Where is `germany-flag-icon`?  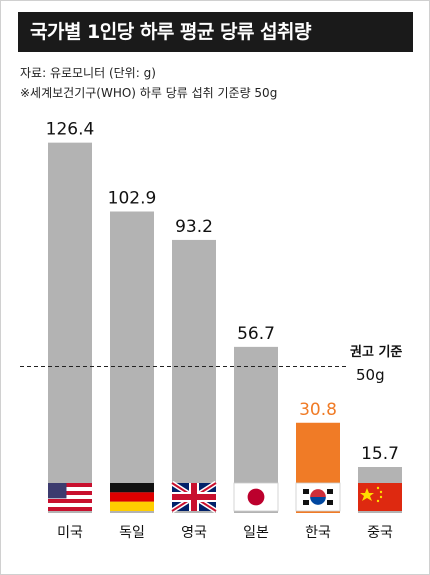 germany-flag-icon is located at coordinates (132, 497).